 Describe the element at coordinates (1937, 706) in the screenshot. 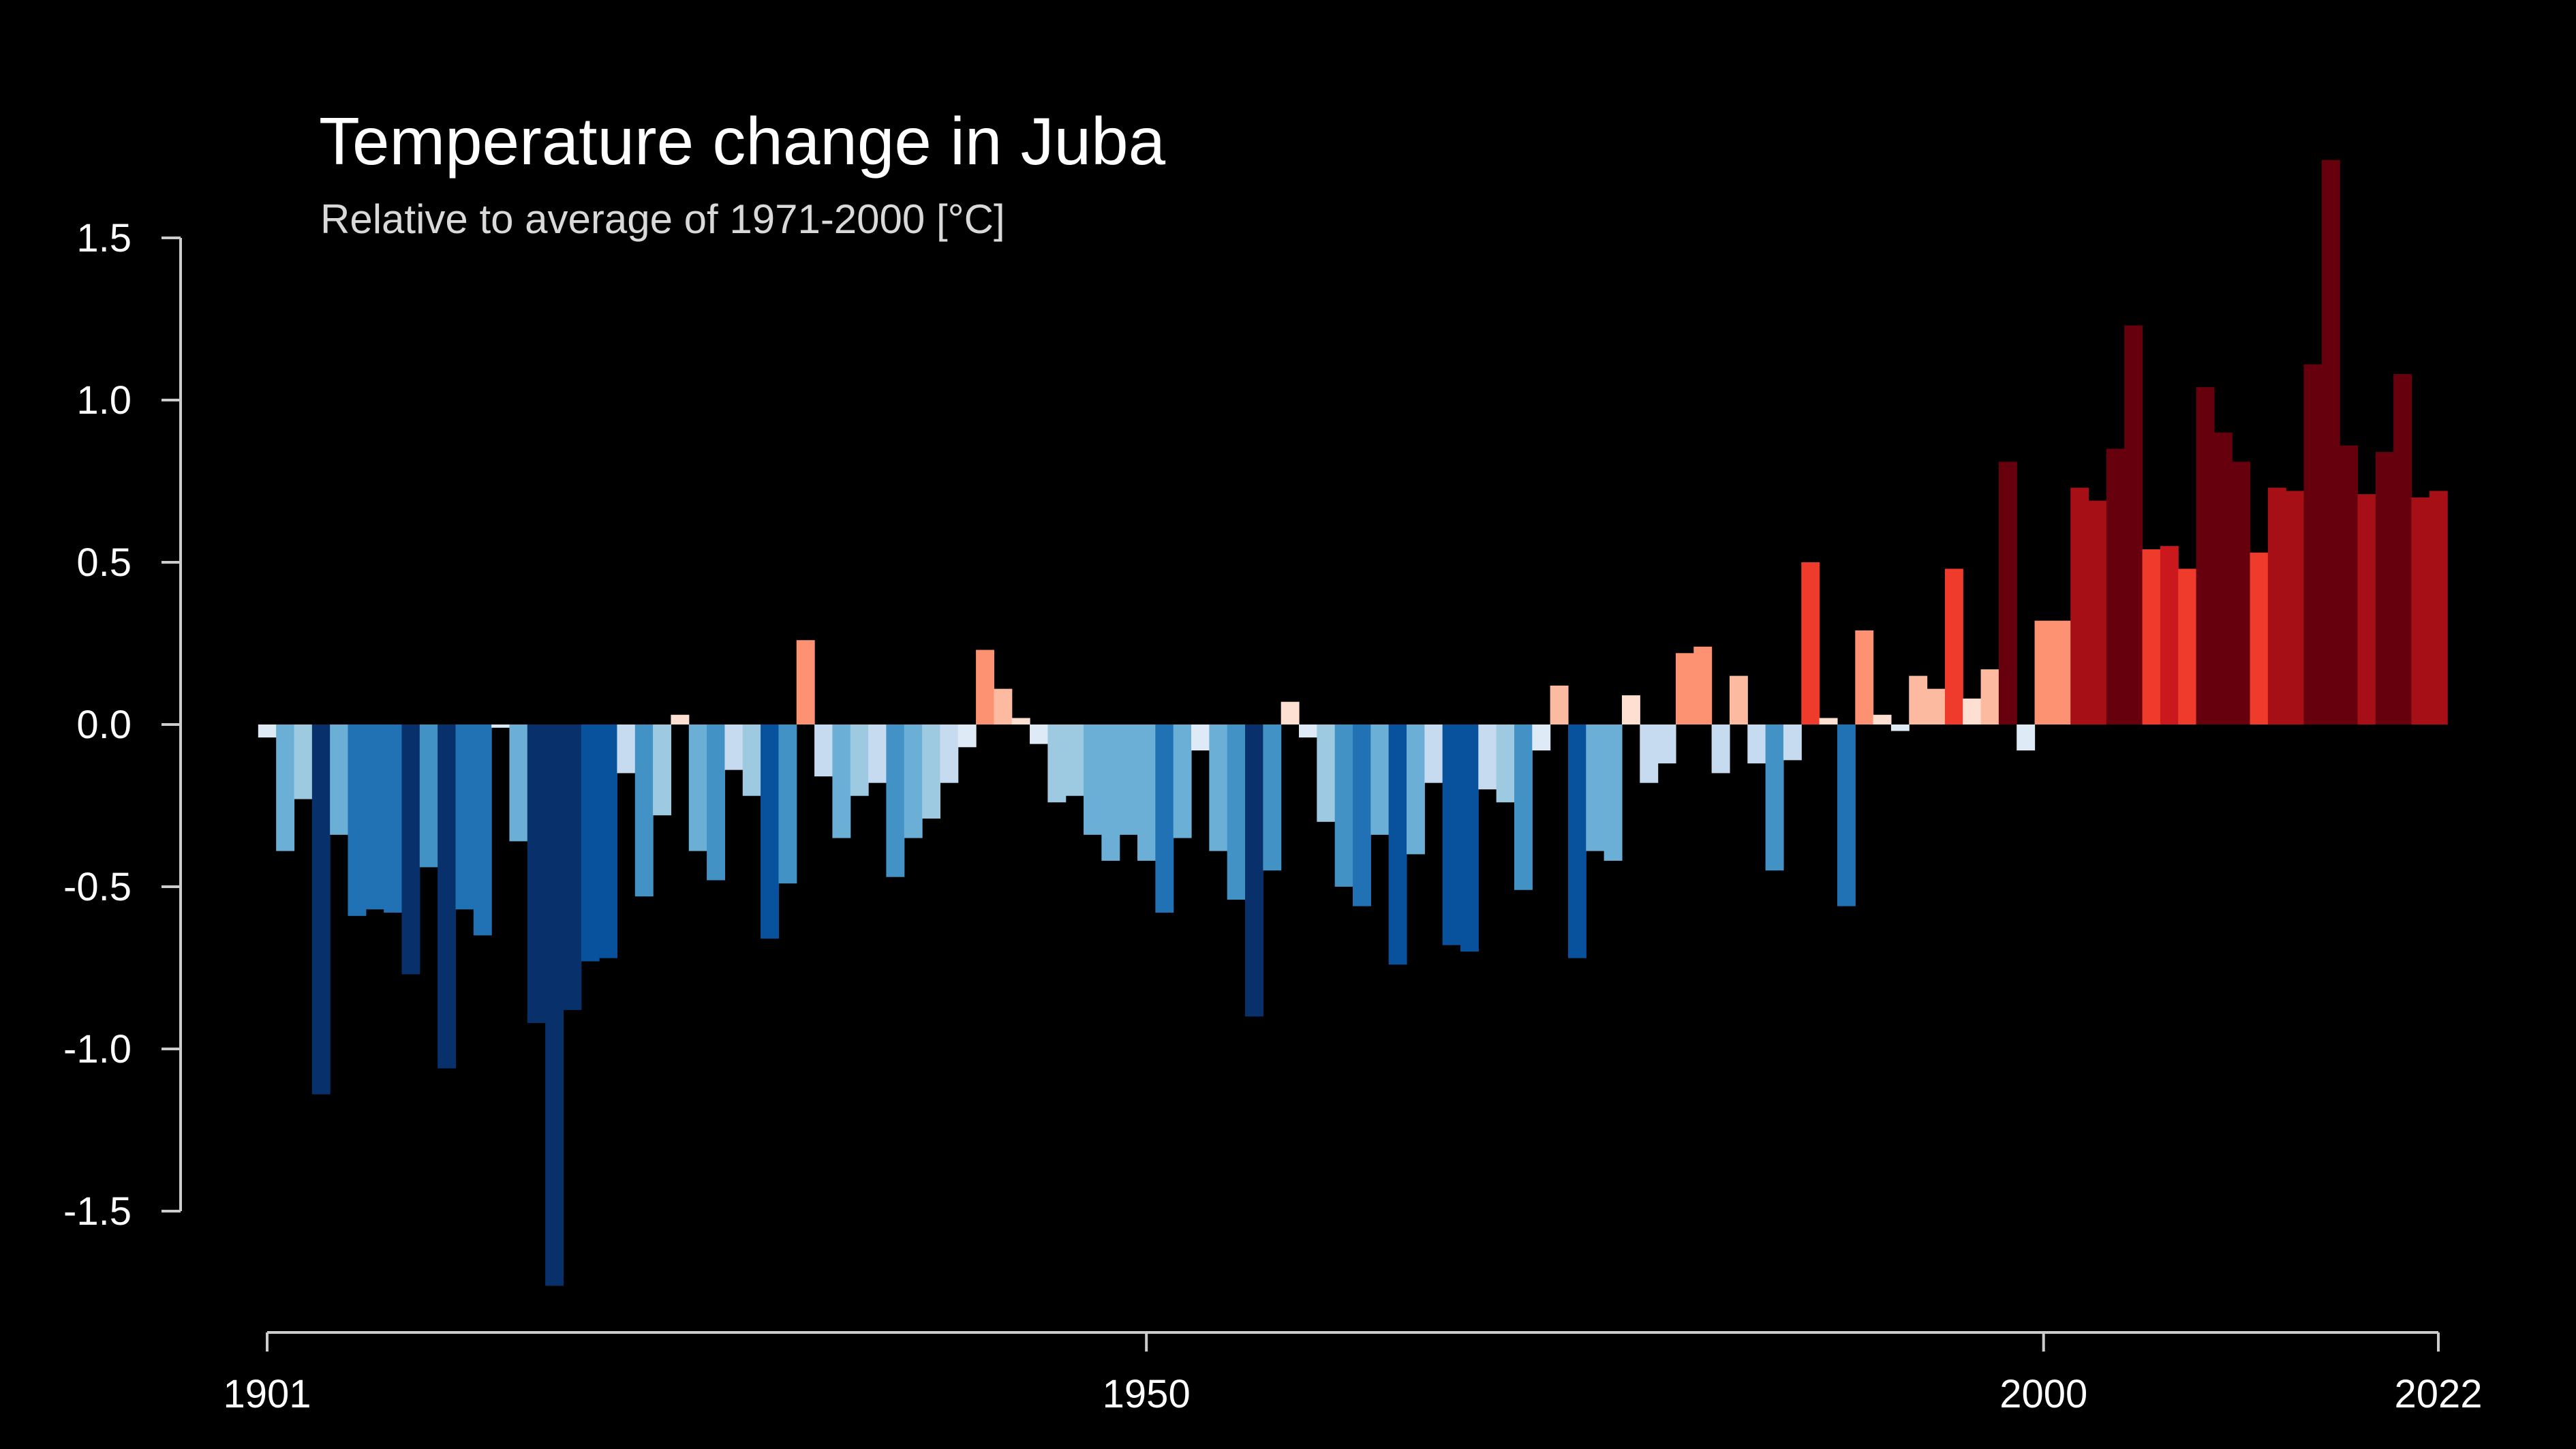

I see `bar-1994` at that location.